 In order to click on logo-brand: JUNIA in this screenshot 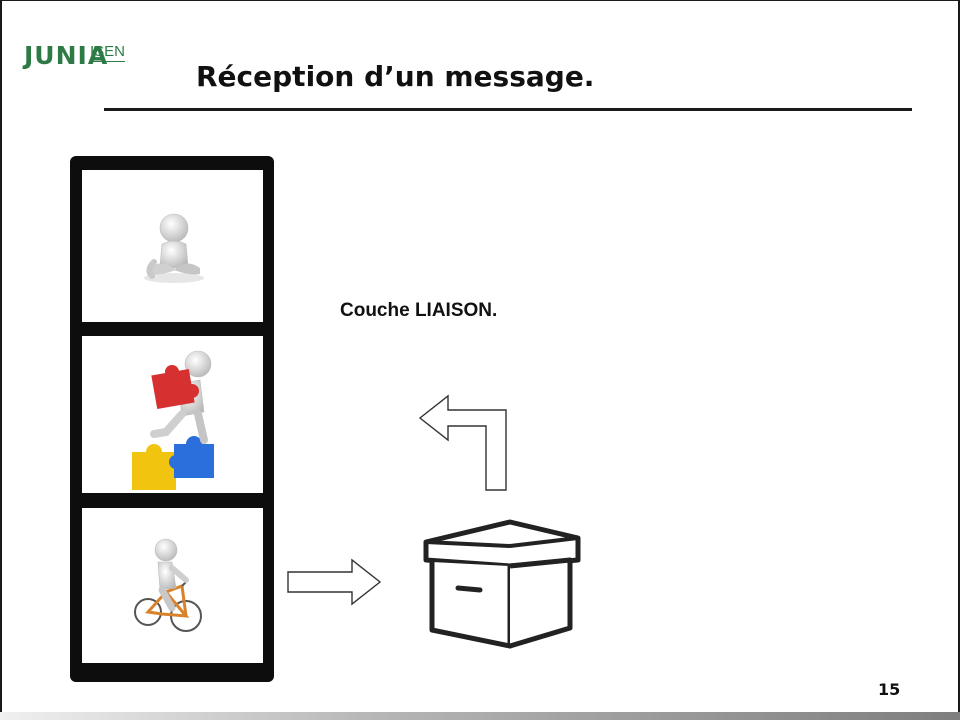, I will do `click(66, 55)`.